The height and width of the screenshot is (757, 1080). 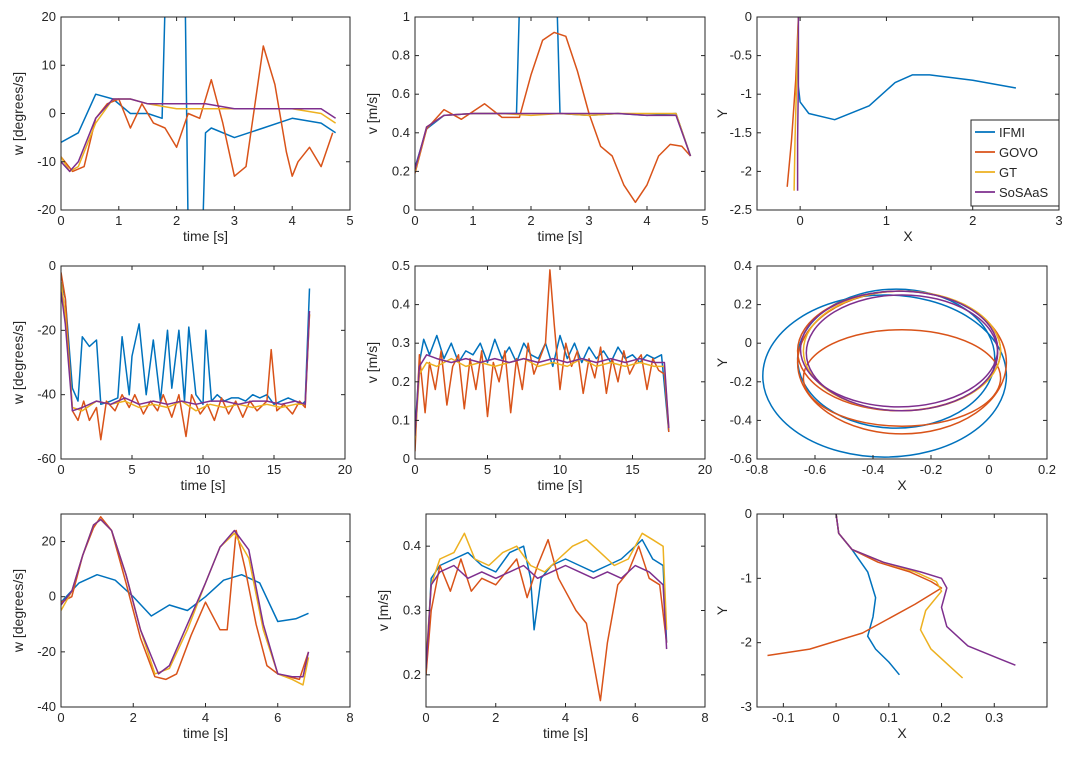 I want to click on y-tick-label: -20, so click(x=46, y=329).